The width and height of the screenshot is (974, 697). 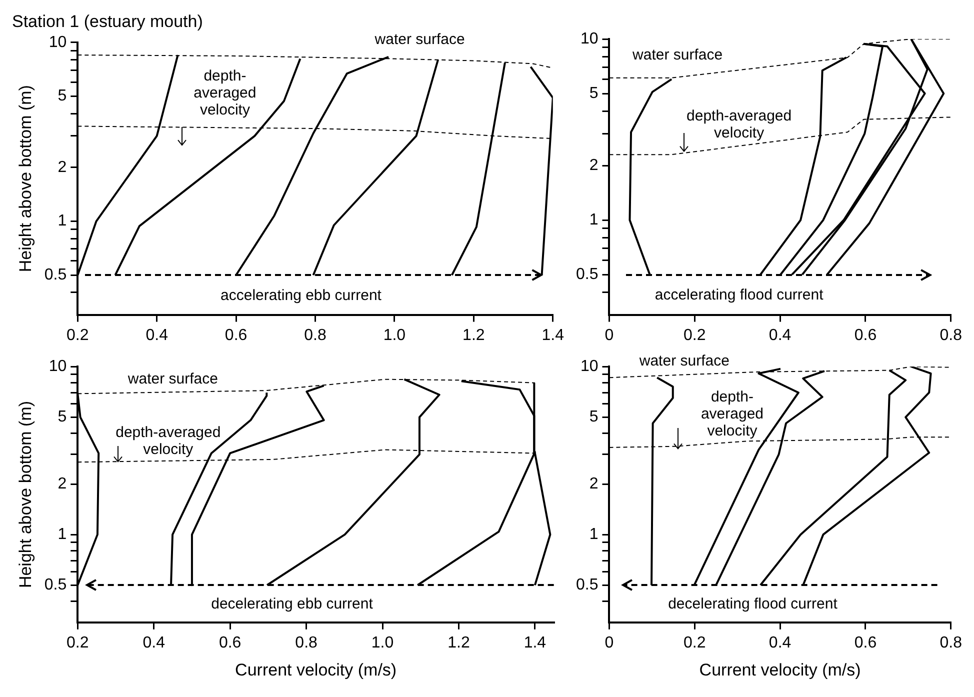 I want to click on annotation: accelerating ebb current, so click(x=301, y=295).